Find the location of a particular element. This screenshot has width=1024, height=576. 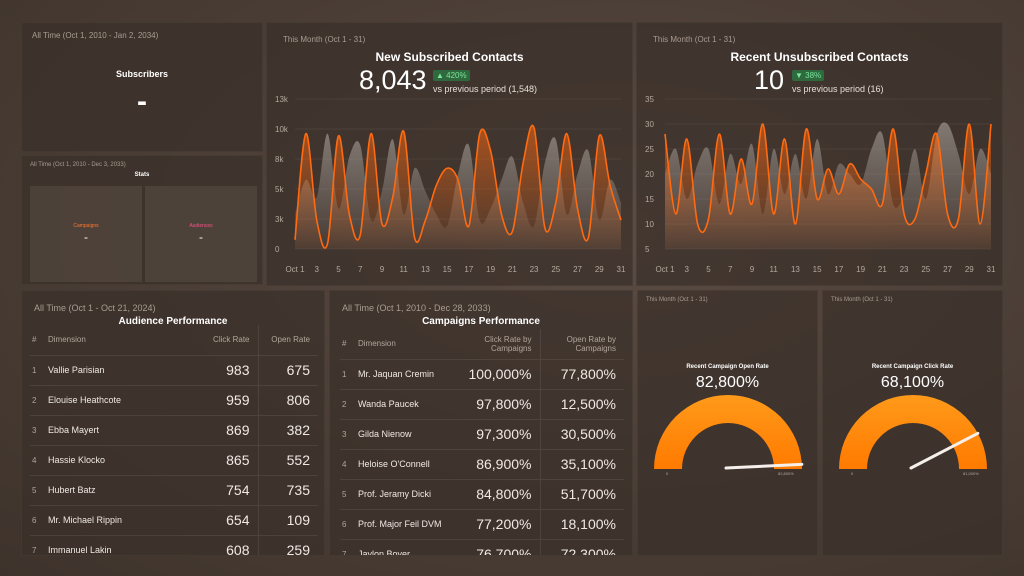

table-row: 6 Mr. Michael Rippin 654 109 is located at coordinates (174, 520).